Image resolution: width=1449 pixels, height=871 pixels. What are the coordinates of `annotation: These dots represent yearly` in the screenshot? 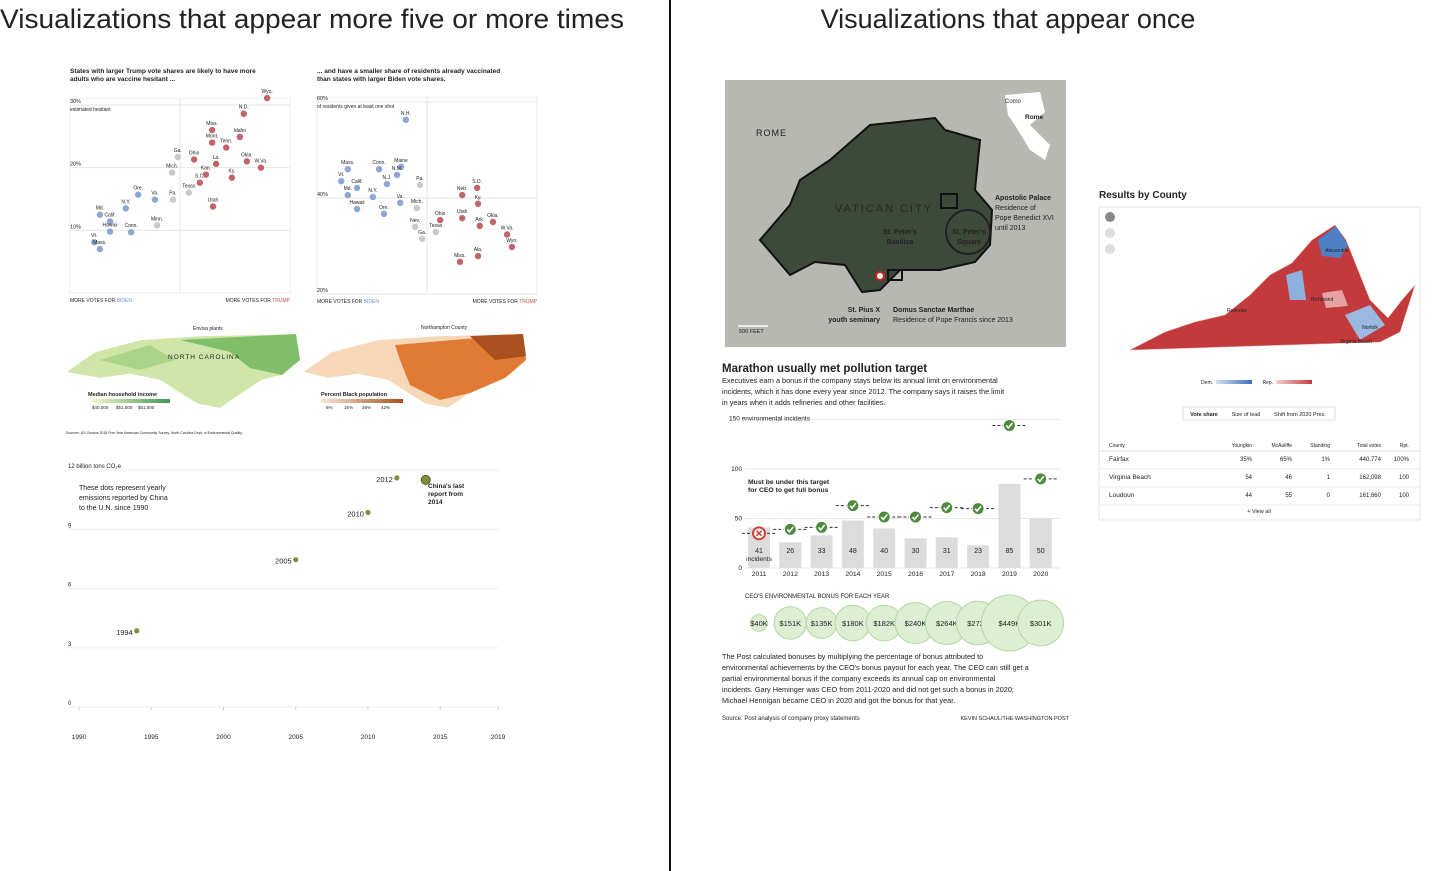 It's located at (122, 488).